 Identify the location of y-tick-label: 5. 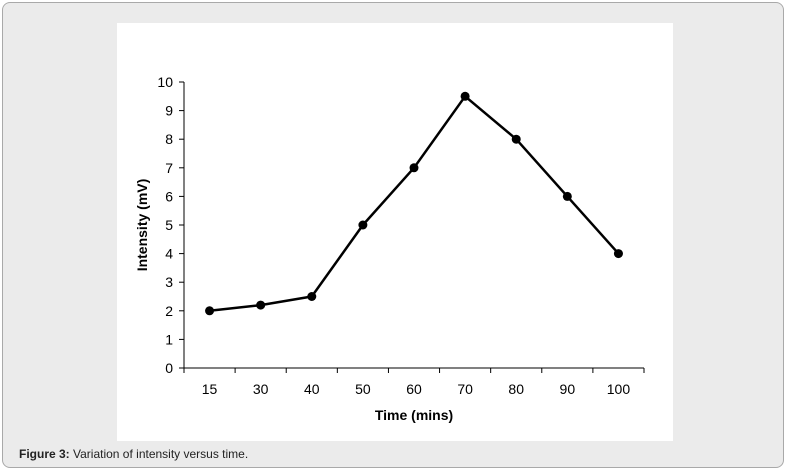
(169, 225).